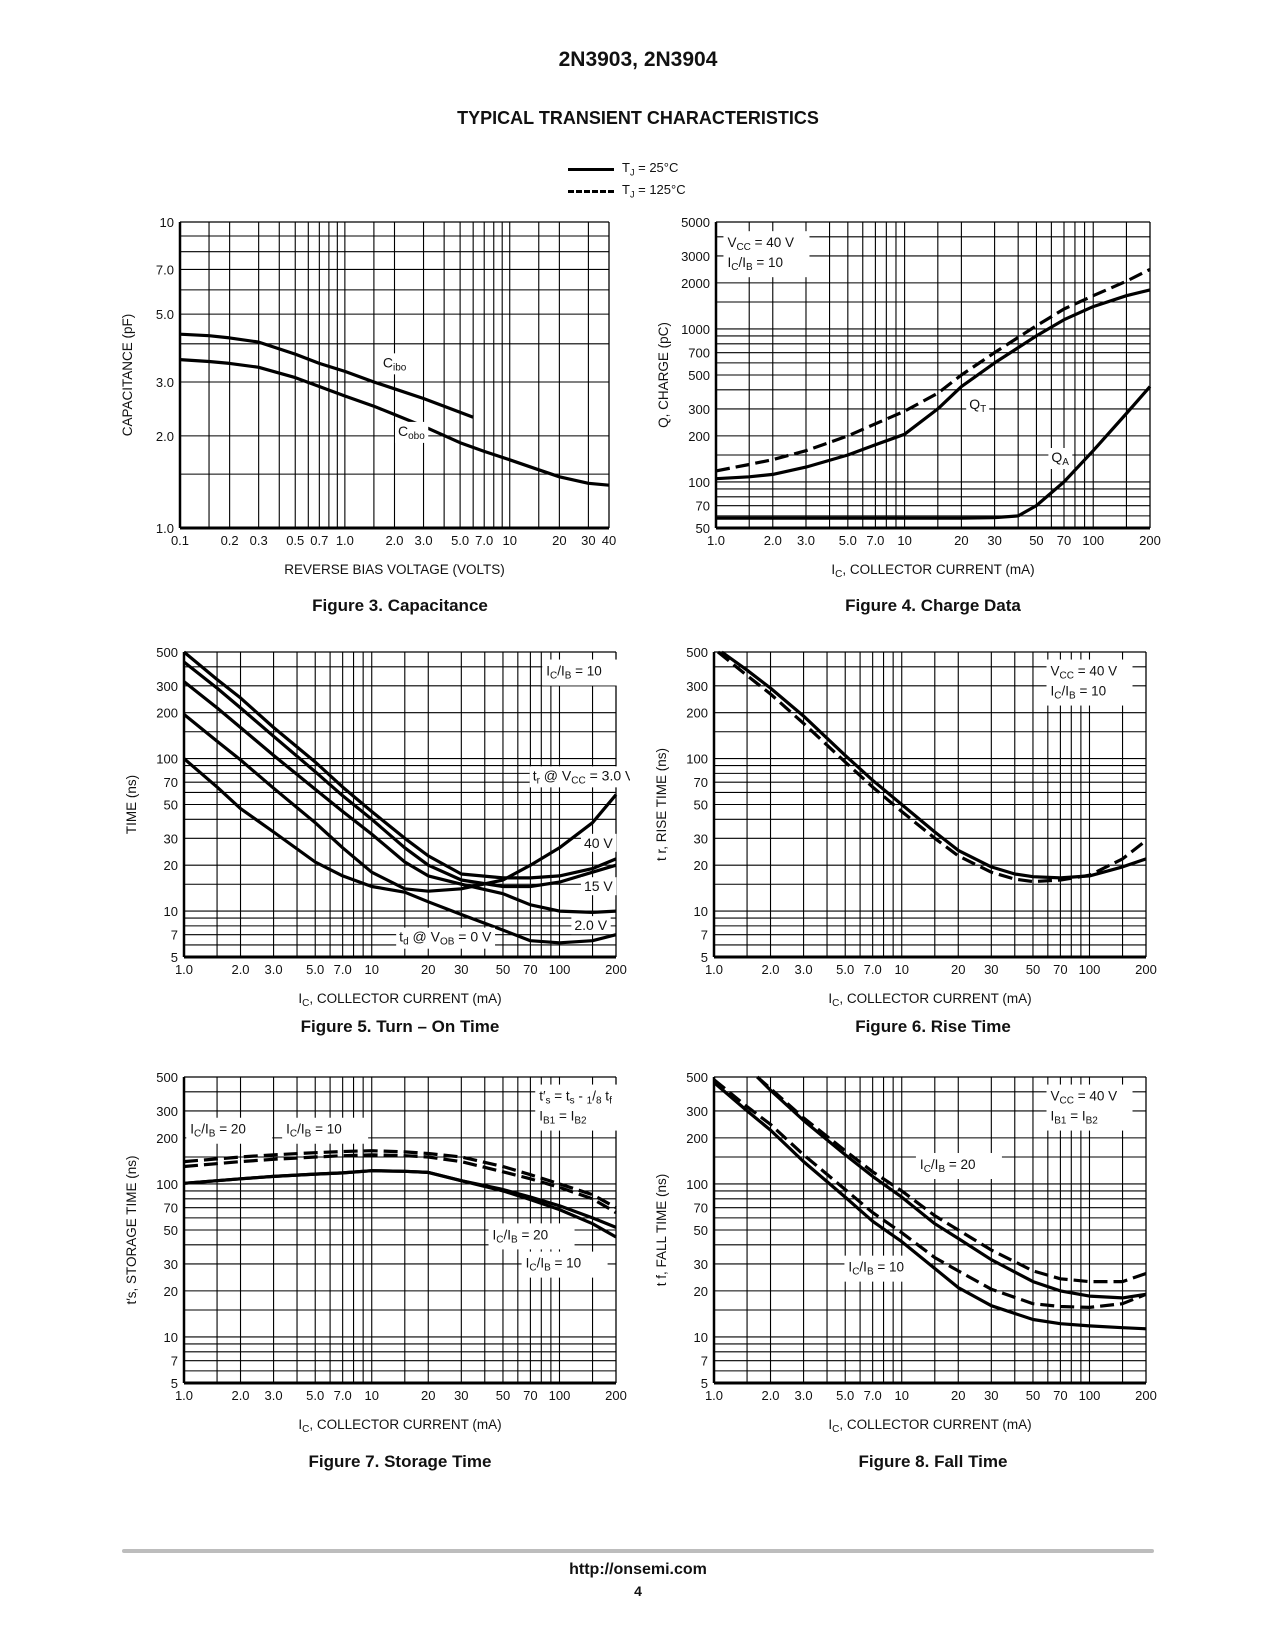 Image resolution: width=1276 pixels, height=1651 pixels. I want to click on series-label-text: td @ VOB = 0 V, so click(445, 938).